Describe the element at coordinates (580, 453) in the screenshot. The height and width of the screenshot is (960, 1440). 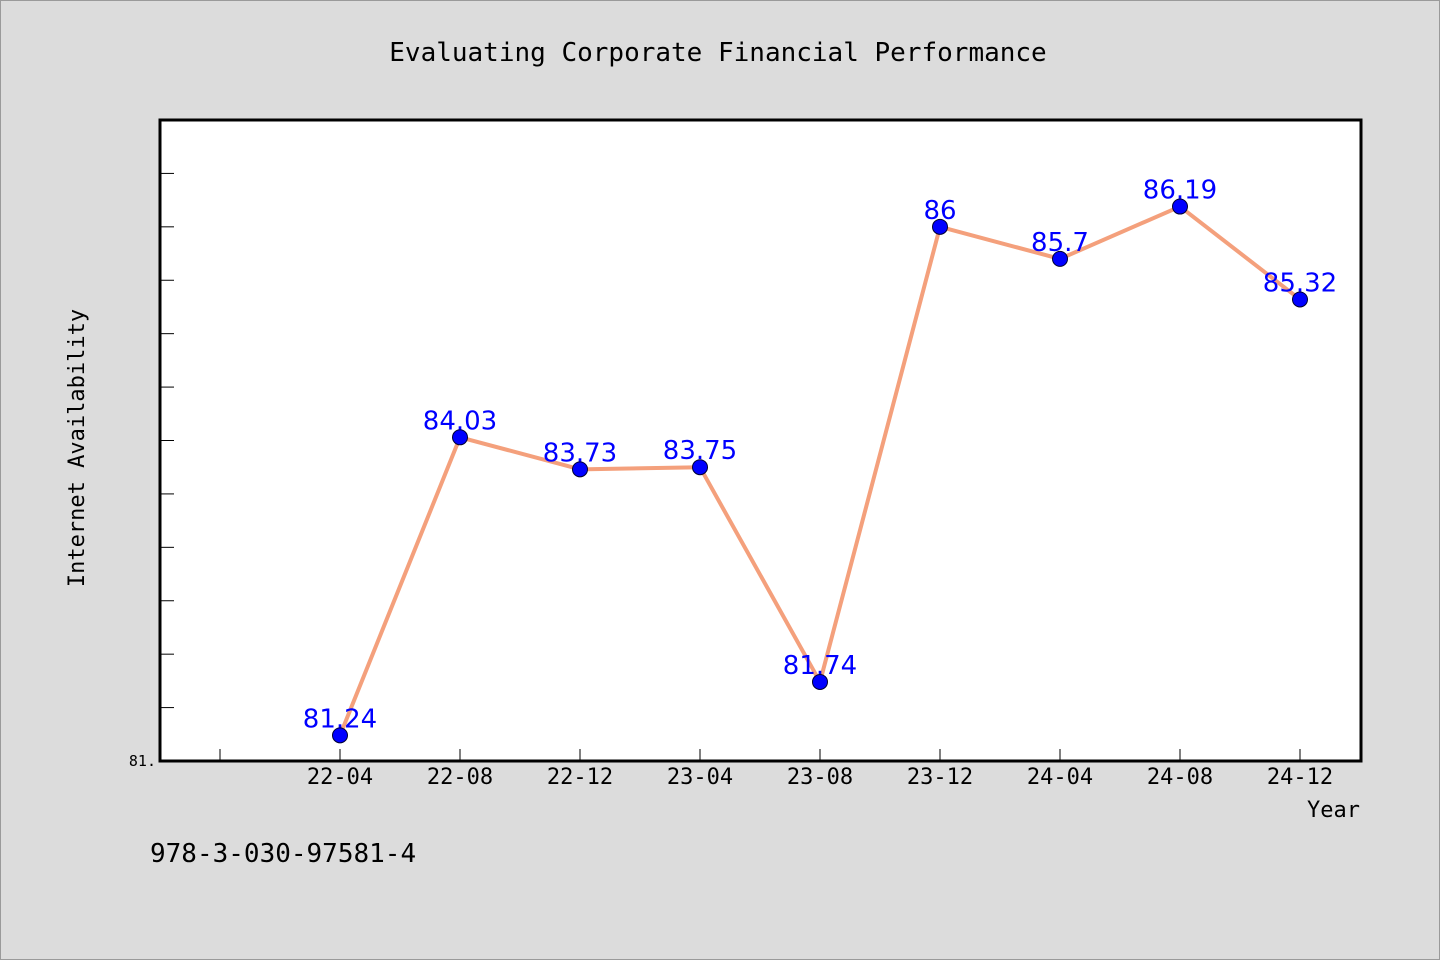
I see `data-label: 83.73` at that location.